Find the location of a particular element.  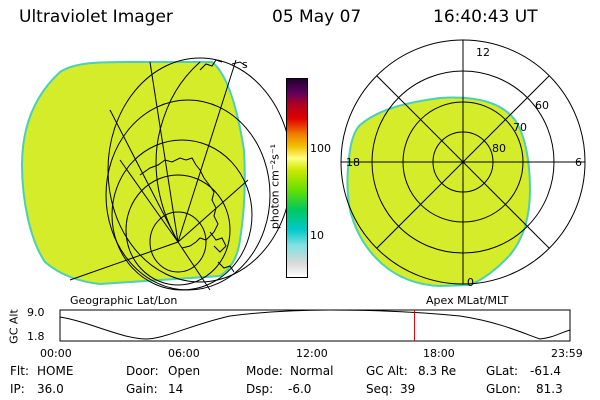

mlt-label-0: 0 is located at coordinates (470, 282).